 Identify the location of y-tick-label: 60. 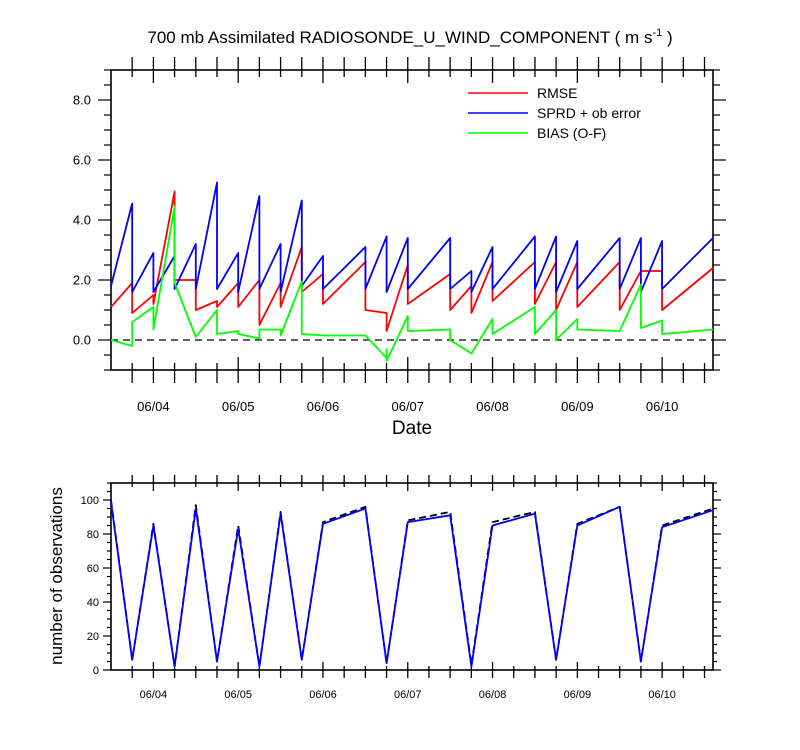
(93, 569).